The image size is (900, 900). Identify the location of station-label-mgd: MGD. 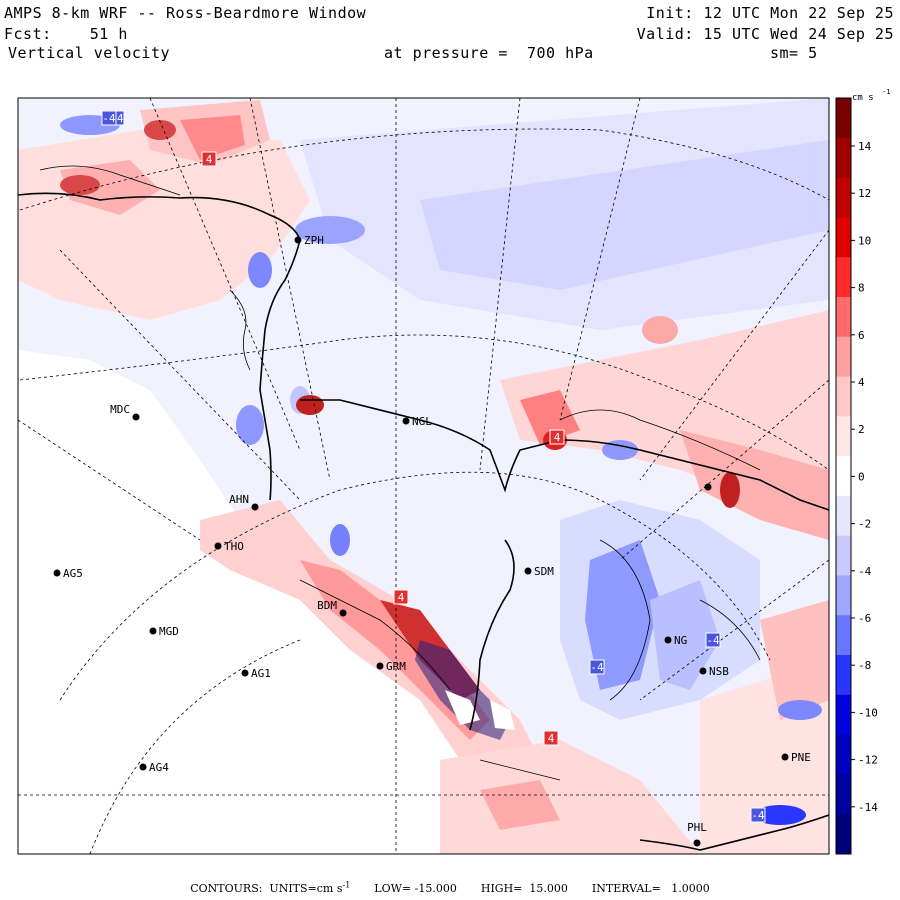
(169, 631).